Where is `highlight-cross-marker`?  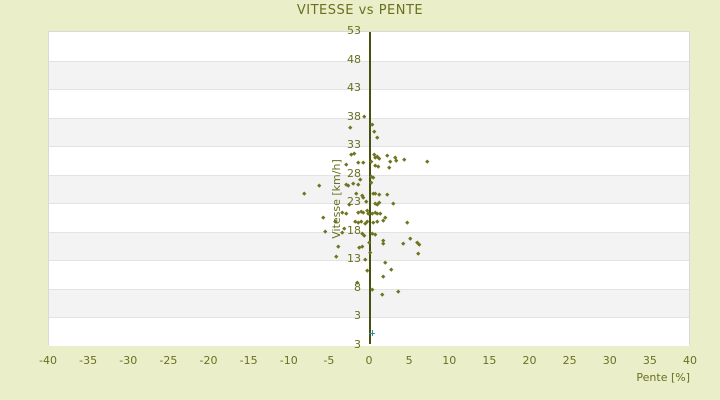
highlight-cross-marker is located at coordinates (372, 333).